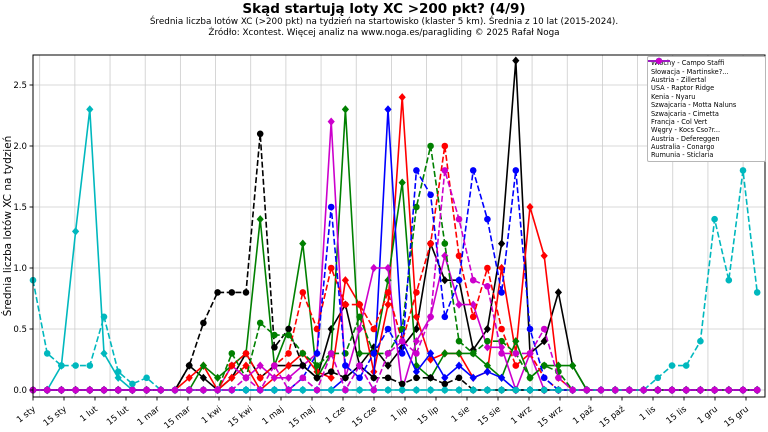 The height and width of the screenshot is (432, 768). Describe the element at coordinates (20, 330) in the screenshot. I see `svg-text: 0.5` at that location.